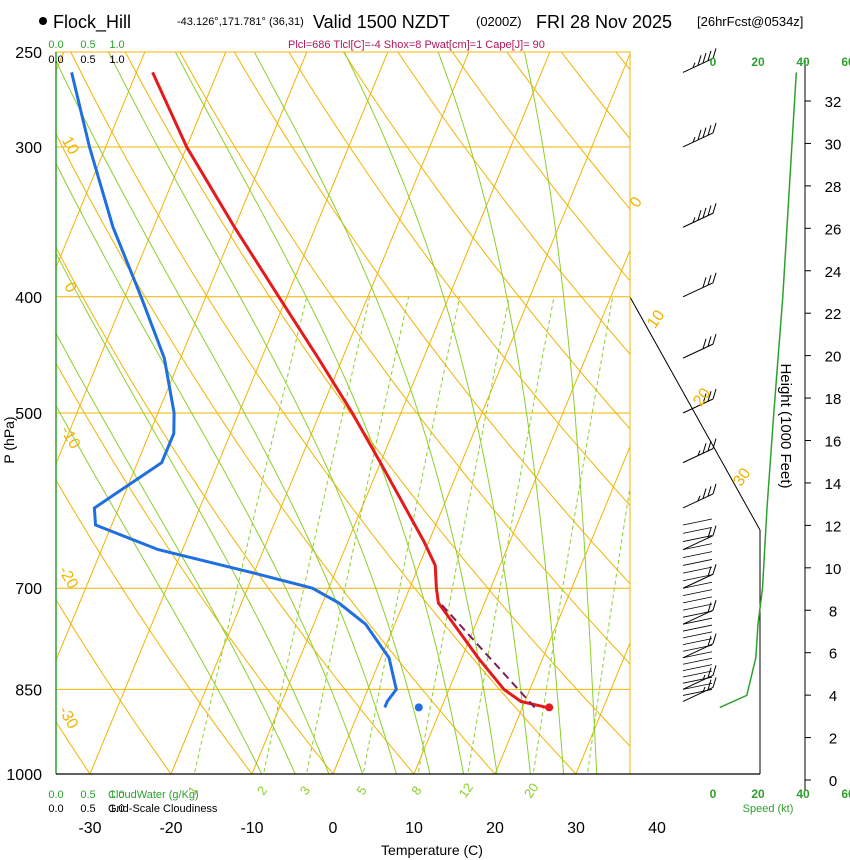  I want to click on cloud-scale-bottom-green: 0.5, so click(87, 795).